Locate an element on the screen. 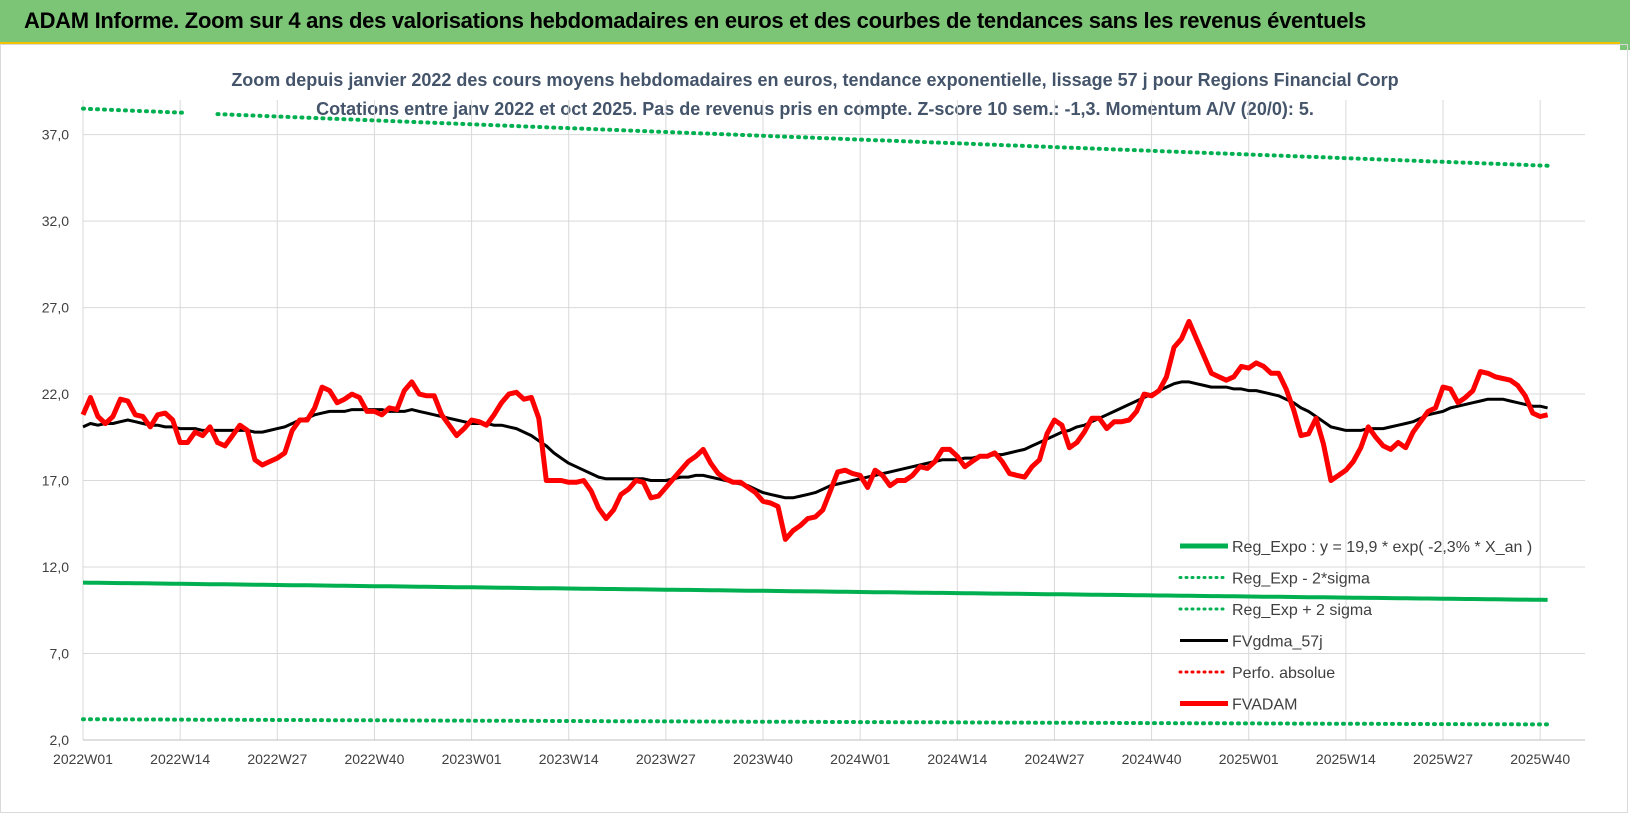 Image resolution: width=1630 pixels, height=815 pixels. x-tick-label: 2023W40 is located at coordinates (763, 759).